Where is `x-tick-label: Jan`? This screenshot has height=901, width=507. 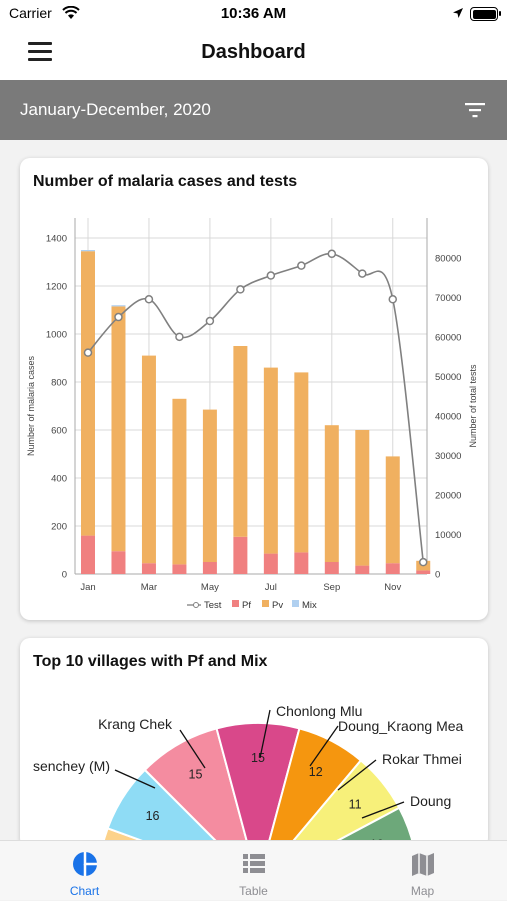
x-tick-label: Jan is located at coordinates (87, 587).